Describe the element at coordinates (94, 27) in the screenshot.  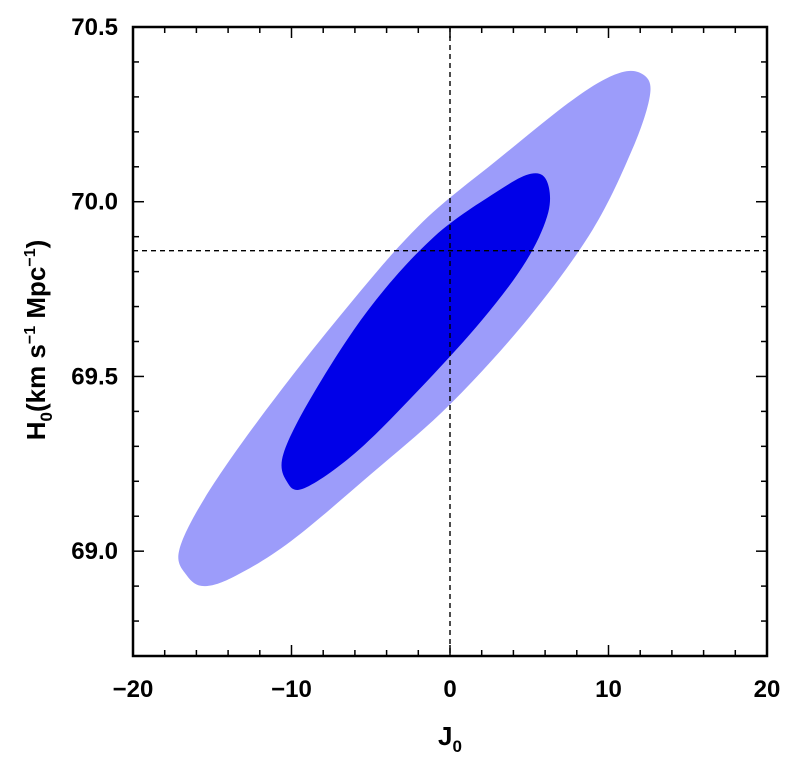
I see `y-tick-label: 70.5` at that location.